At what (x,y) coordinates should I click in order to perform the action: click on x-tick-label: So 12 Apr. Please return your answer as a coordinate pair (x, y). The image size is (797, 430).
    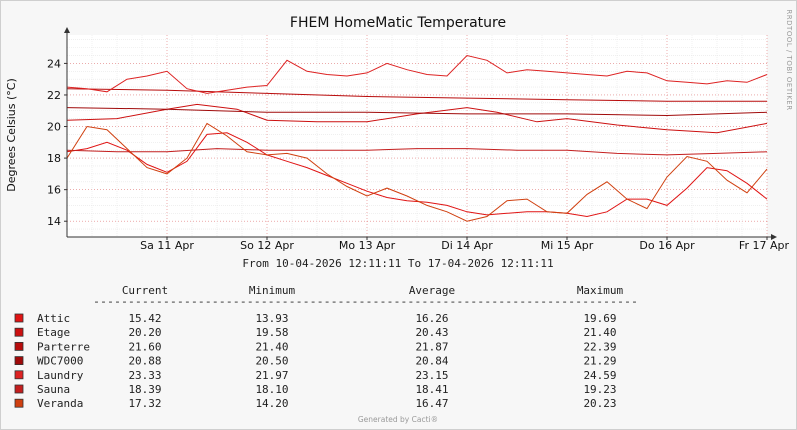
    Looking at the image, I should click on (267, 245).